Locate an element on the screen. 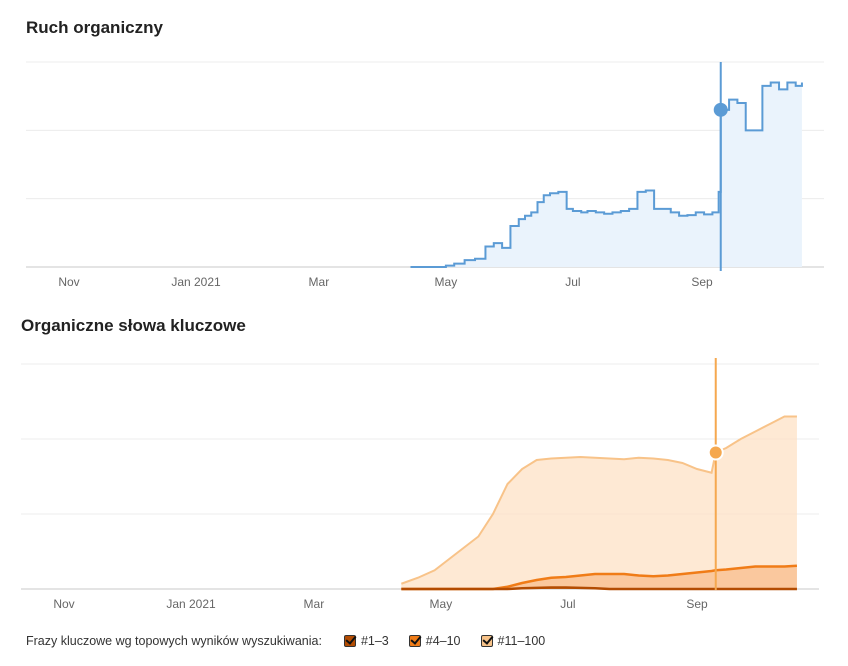 The width and height of the screenshot is (848, 666). legend-item-top3: #1–3 is located at coordinates (366, 641).